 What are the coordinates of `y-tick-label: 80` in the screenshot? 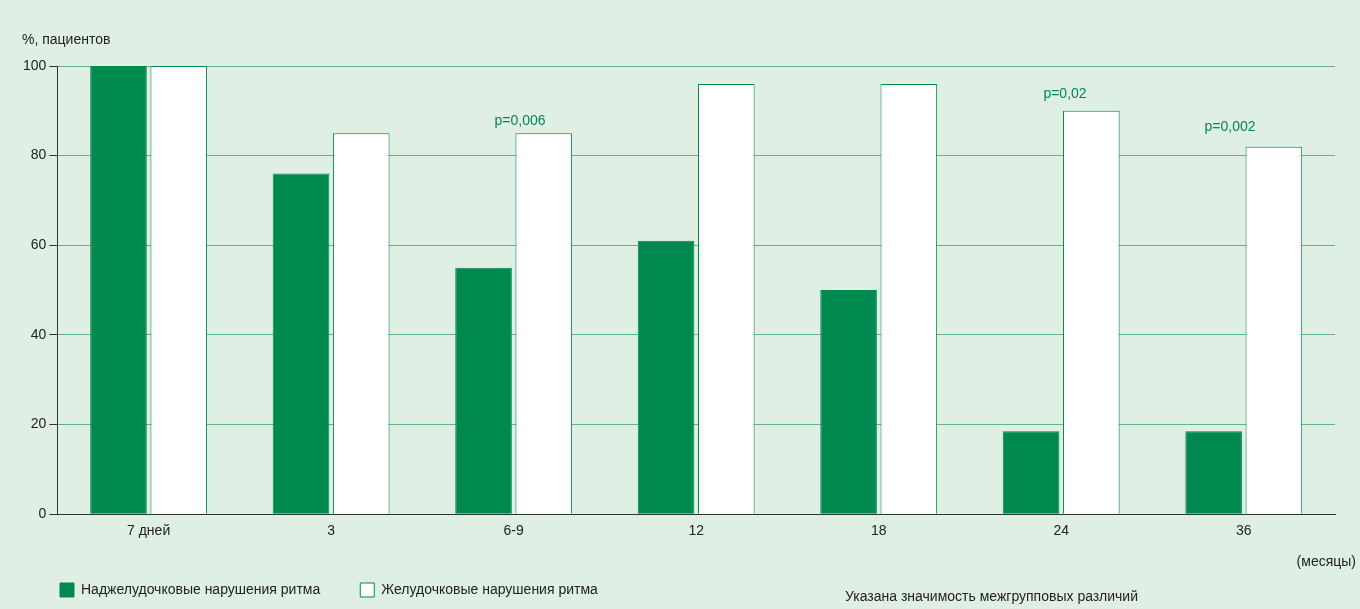 It's located at (38, 154).